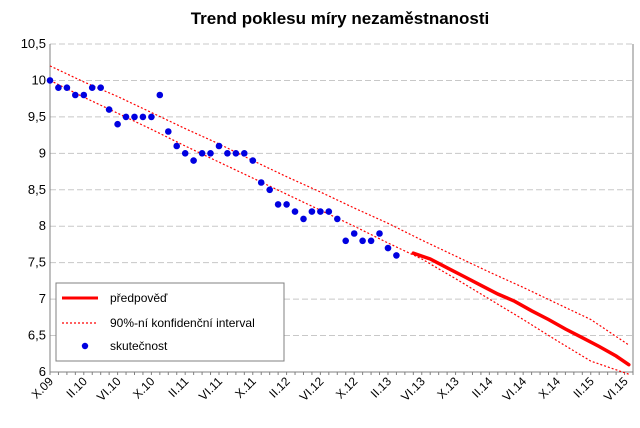 The width and height of the screenshot is (640, 428). I want to click on x-tick-label: VI.12, so click(312, 389).